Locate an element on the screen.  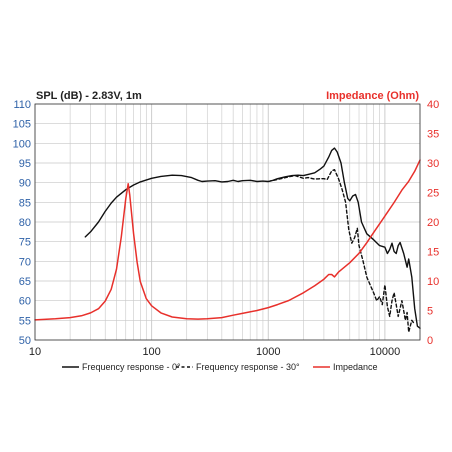
left-tick-label: 110 is located at coordinates (22, 105).